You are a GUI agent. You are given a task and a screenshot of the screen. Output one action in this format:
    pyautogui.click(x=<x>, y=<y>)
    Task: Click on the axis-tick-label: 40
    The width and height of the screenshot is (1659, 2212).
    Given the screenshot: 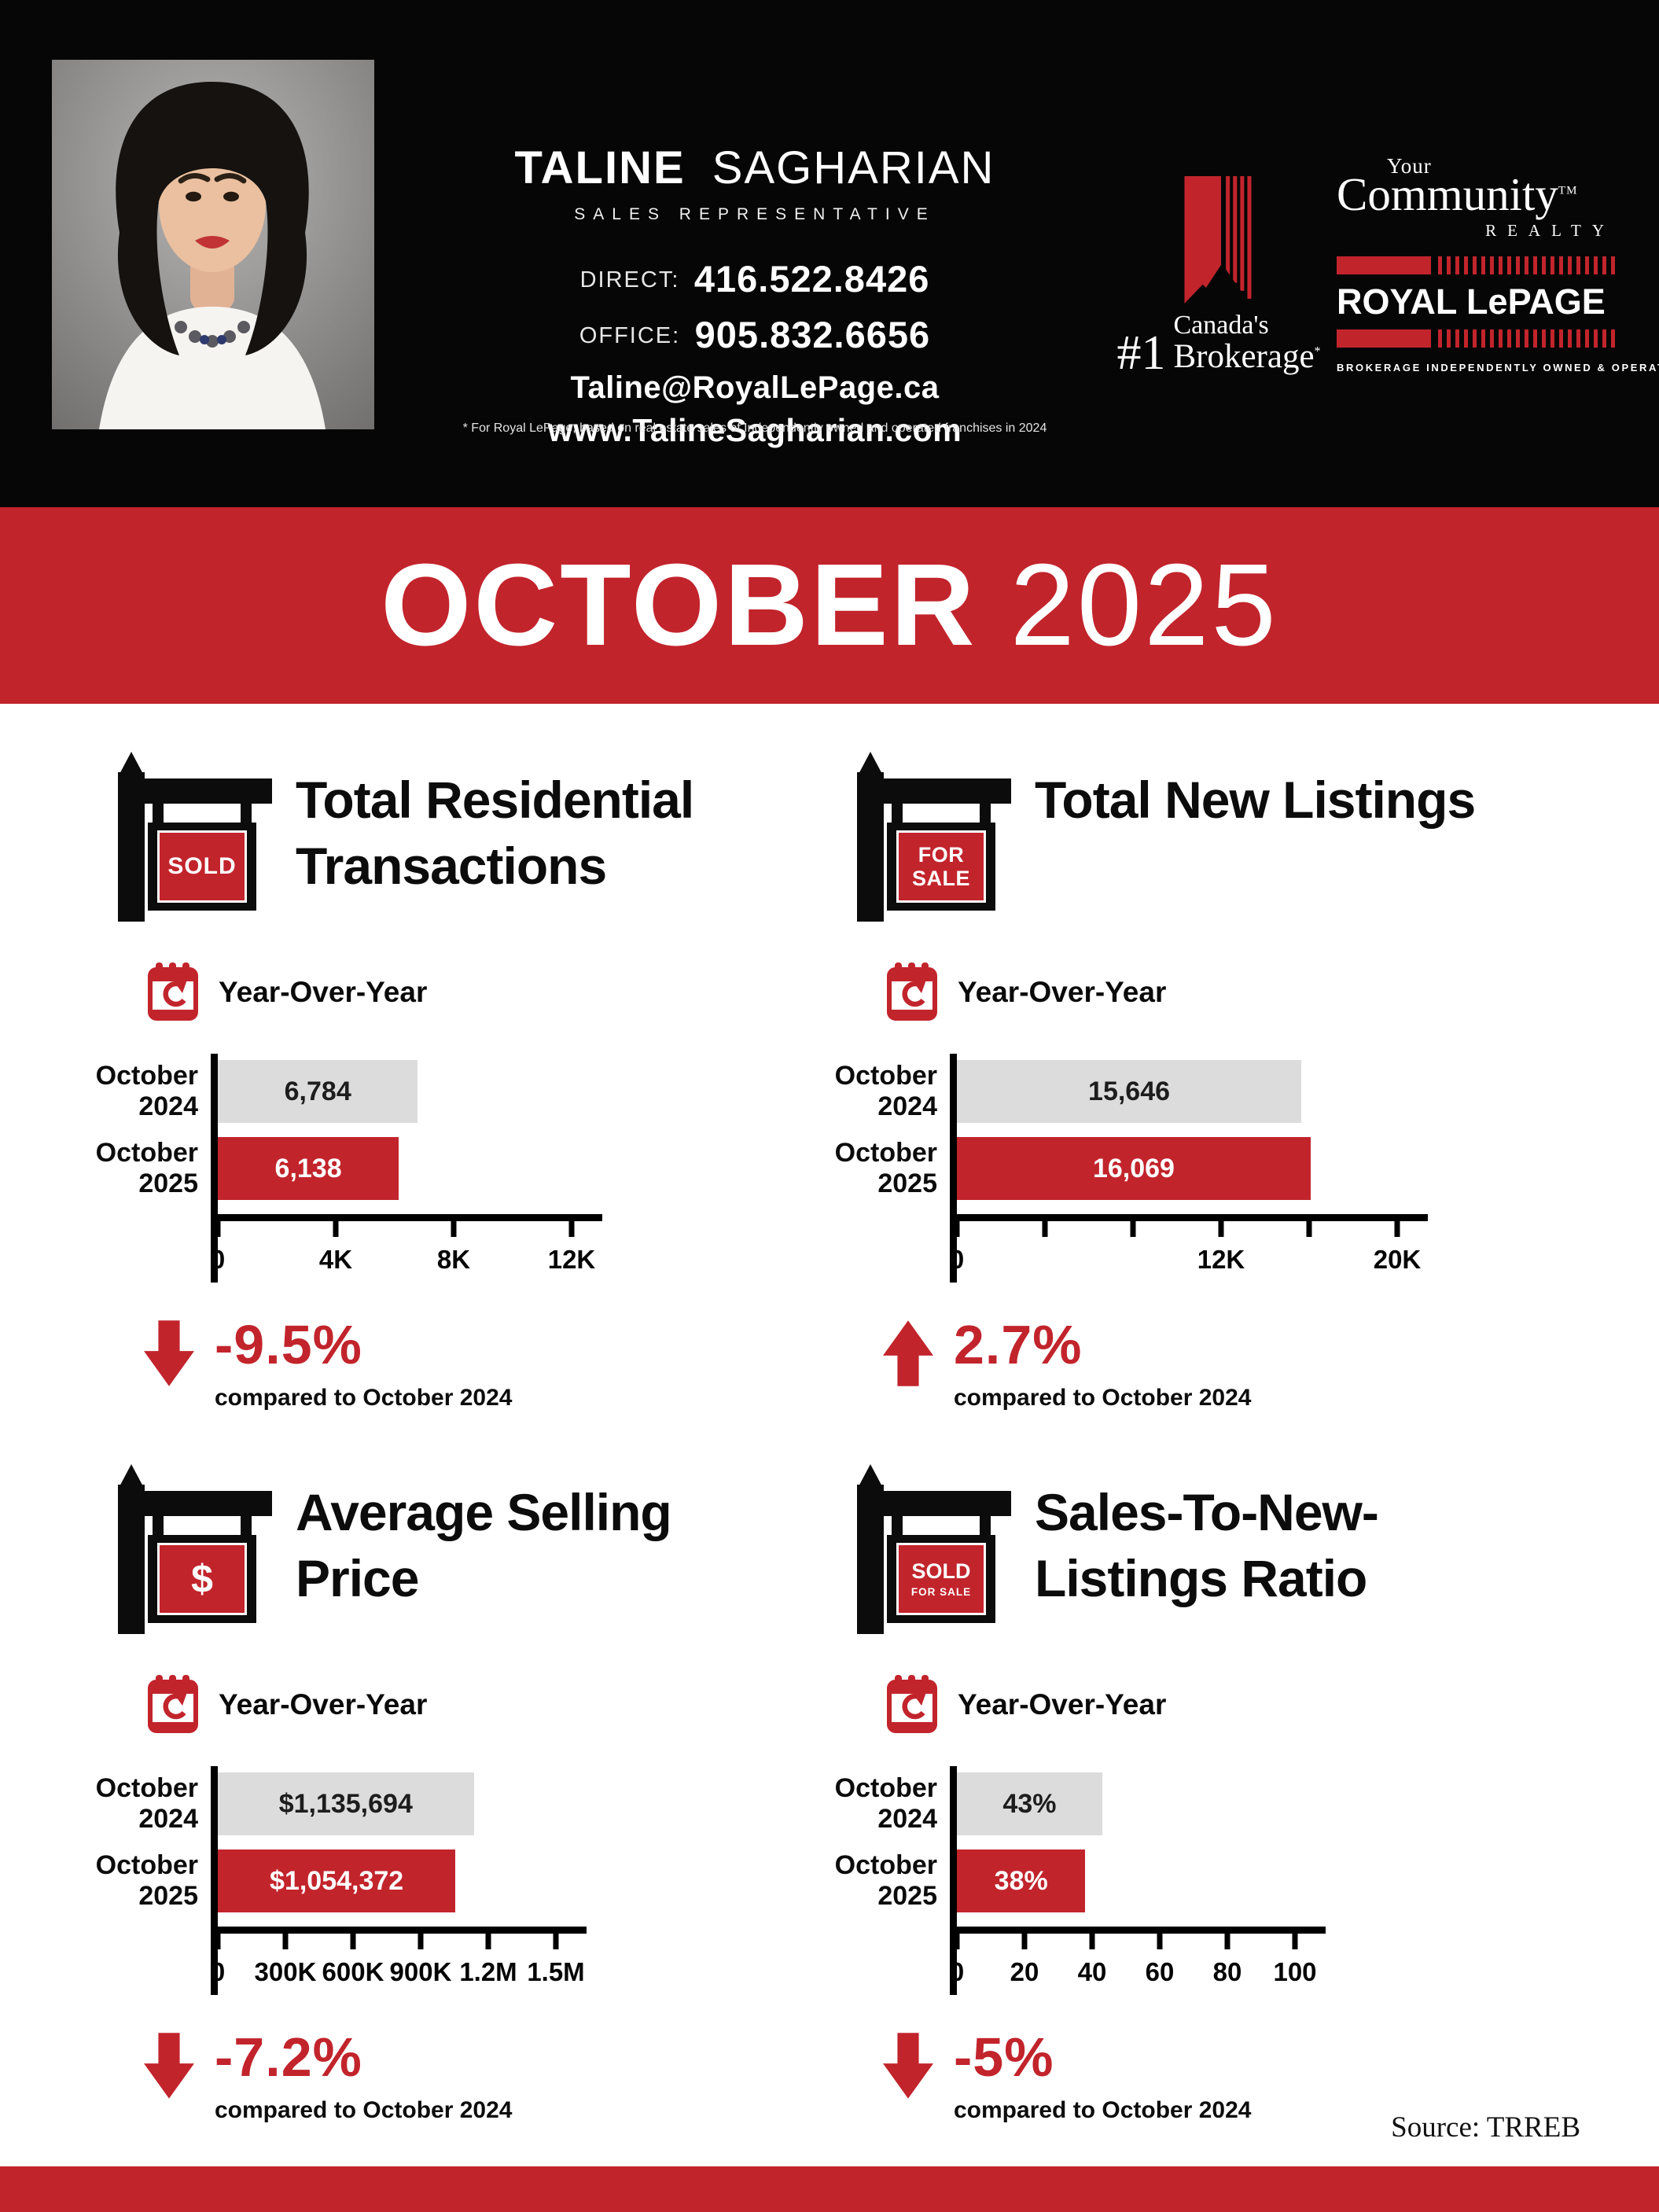 What is the action you would take?
    pyautogui.click(x=1092, y=1971)
    